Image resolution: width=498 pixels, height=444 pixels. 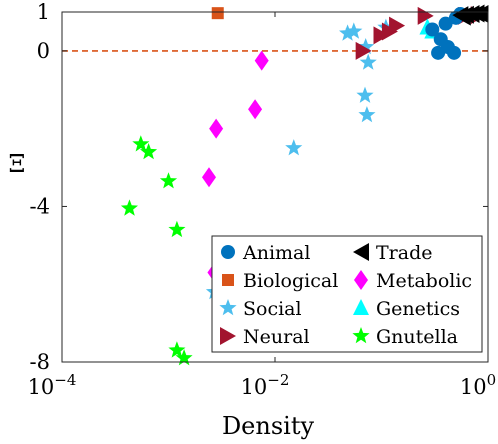 I want to click on legend-marker-trade, so click(x=361, y=252).